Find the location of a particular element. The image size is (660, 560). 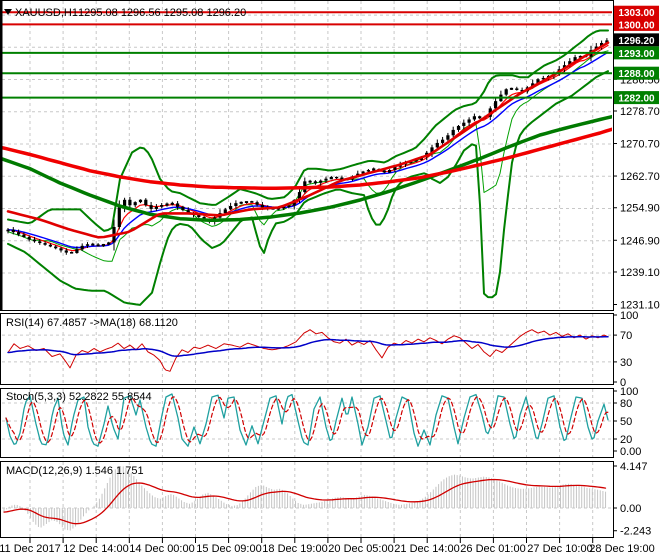

price-axis-label: 1239.10 is located at coordinates (640, 273).